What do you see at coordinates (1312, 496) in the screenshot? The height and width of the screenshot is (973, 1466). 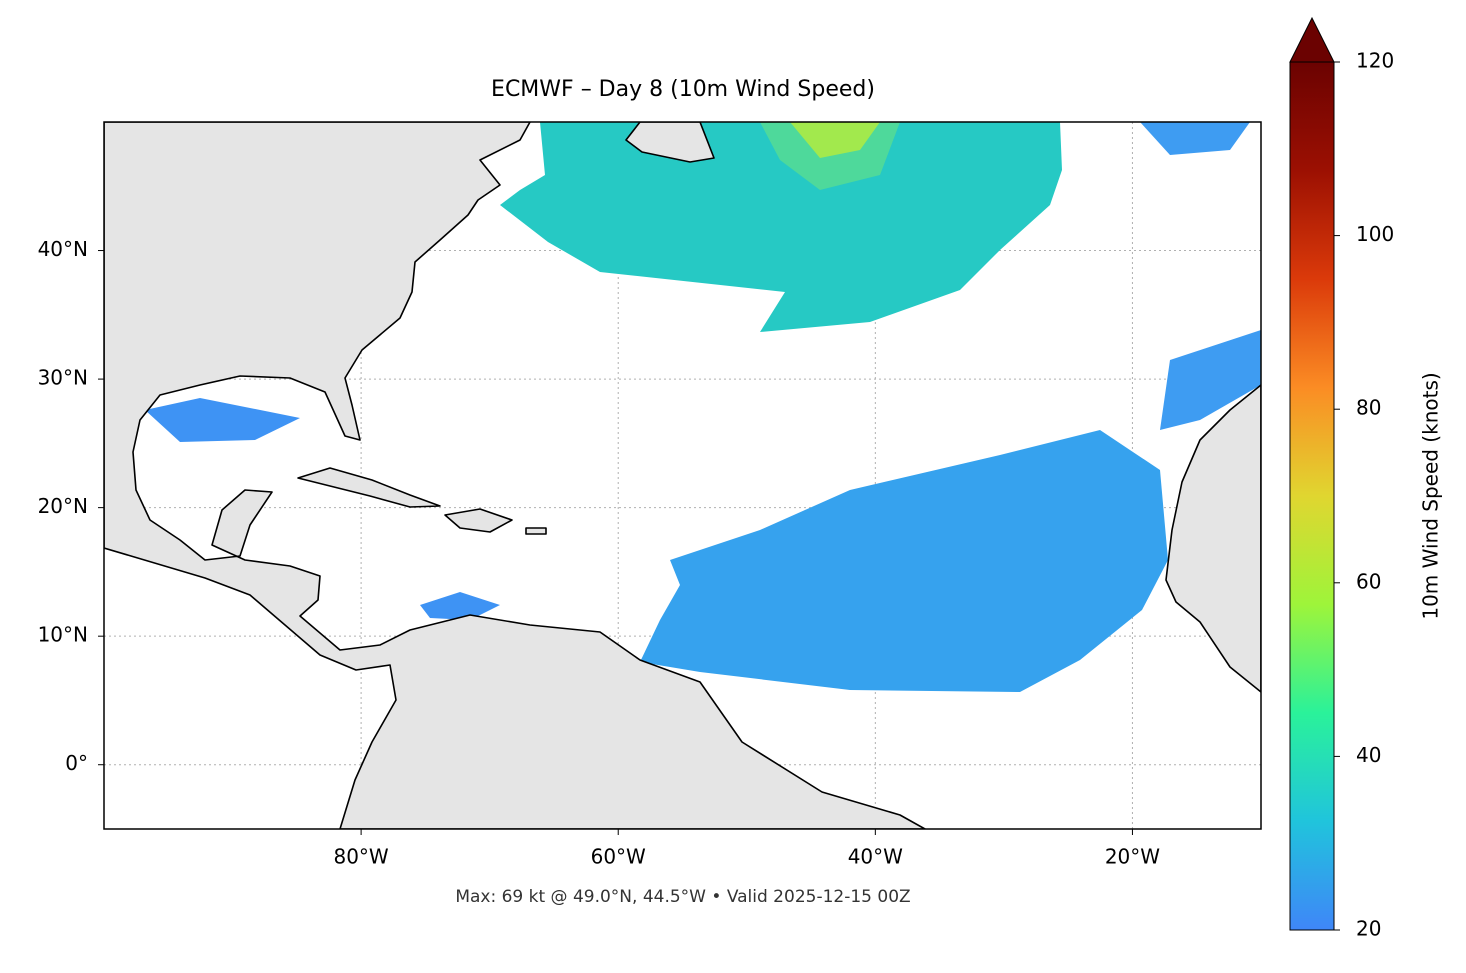 I see `colorbar` at bounding box center [1312, 496].